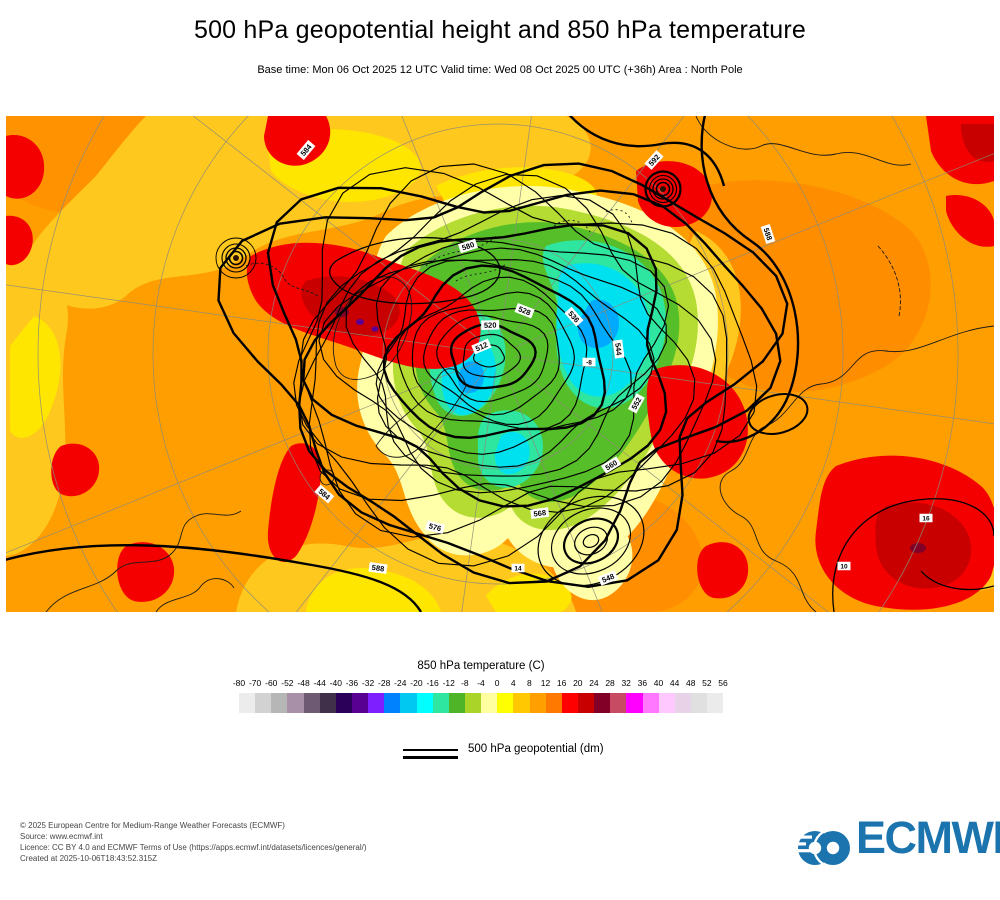 The width and height of the screenshot is (1000, 900). What do you see at coordinates (545, 683) in the screenshot?
I see `colorbar-tick-label: 12` at bounding box center [545, 683].